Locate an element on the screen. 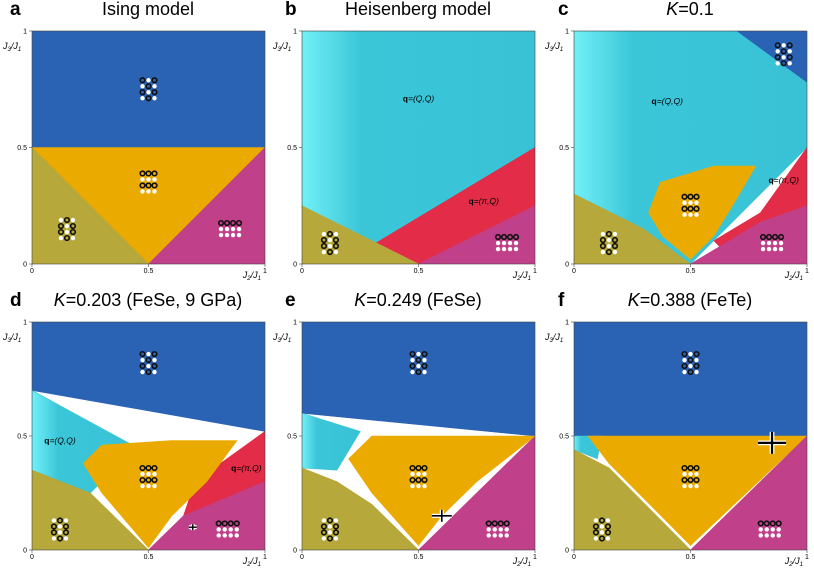 The width and height of the screenshot is (814, 576). region-q-q-q- is located at coordinates (331, 441).